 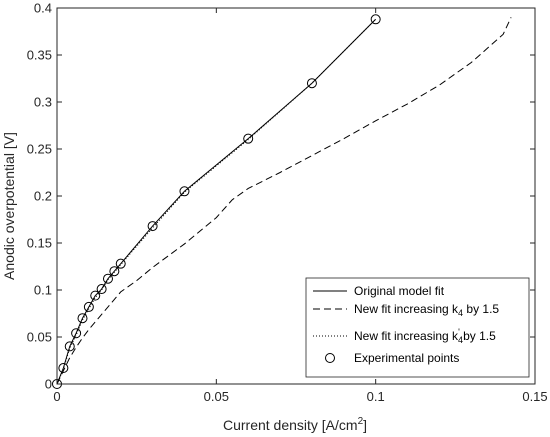 What do you see at coordinates (425, 336) in the screenshot?
I see `legend-label-k4-prime: New fit increasing k4' by 1.5` at bounding box center [425, 336].